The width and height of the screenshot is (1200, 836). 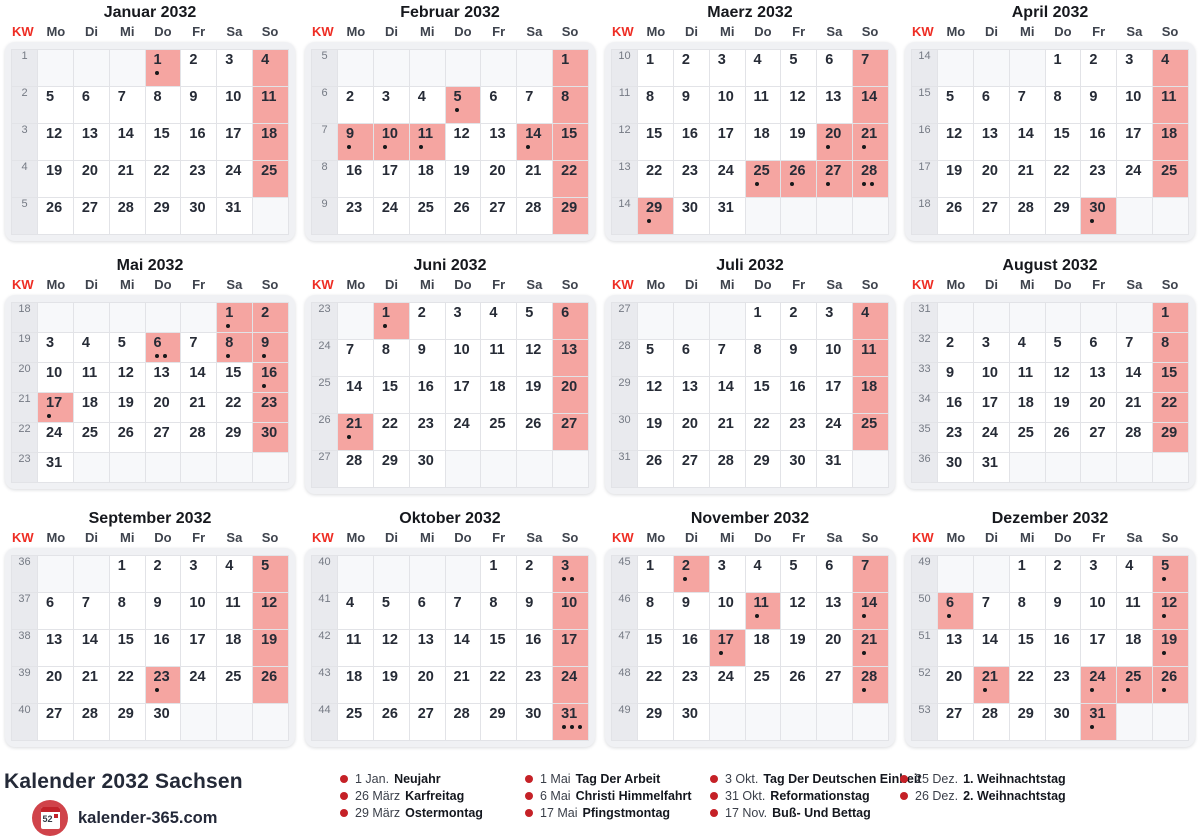 I want to click on day-cell: 11, so click(x=1170, y=105).